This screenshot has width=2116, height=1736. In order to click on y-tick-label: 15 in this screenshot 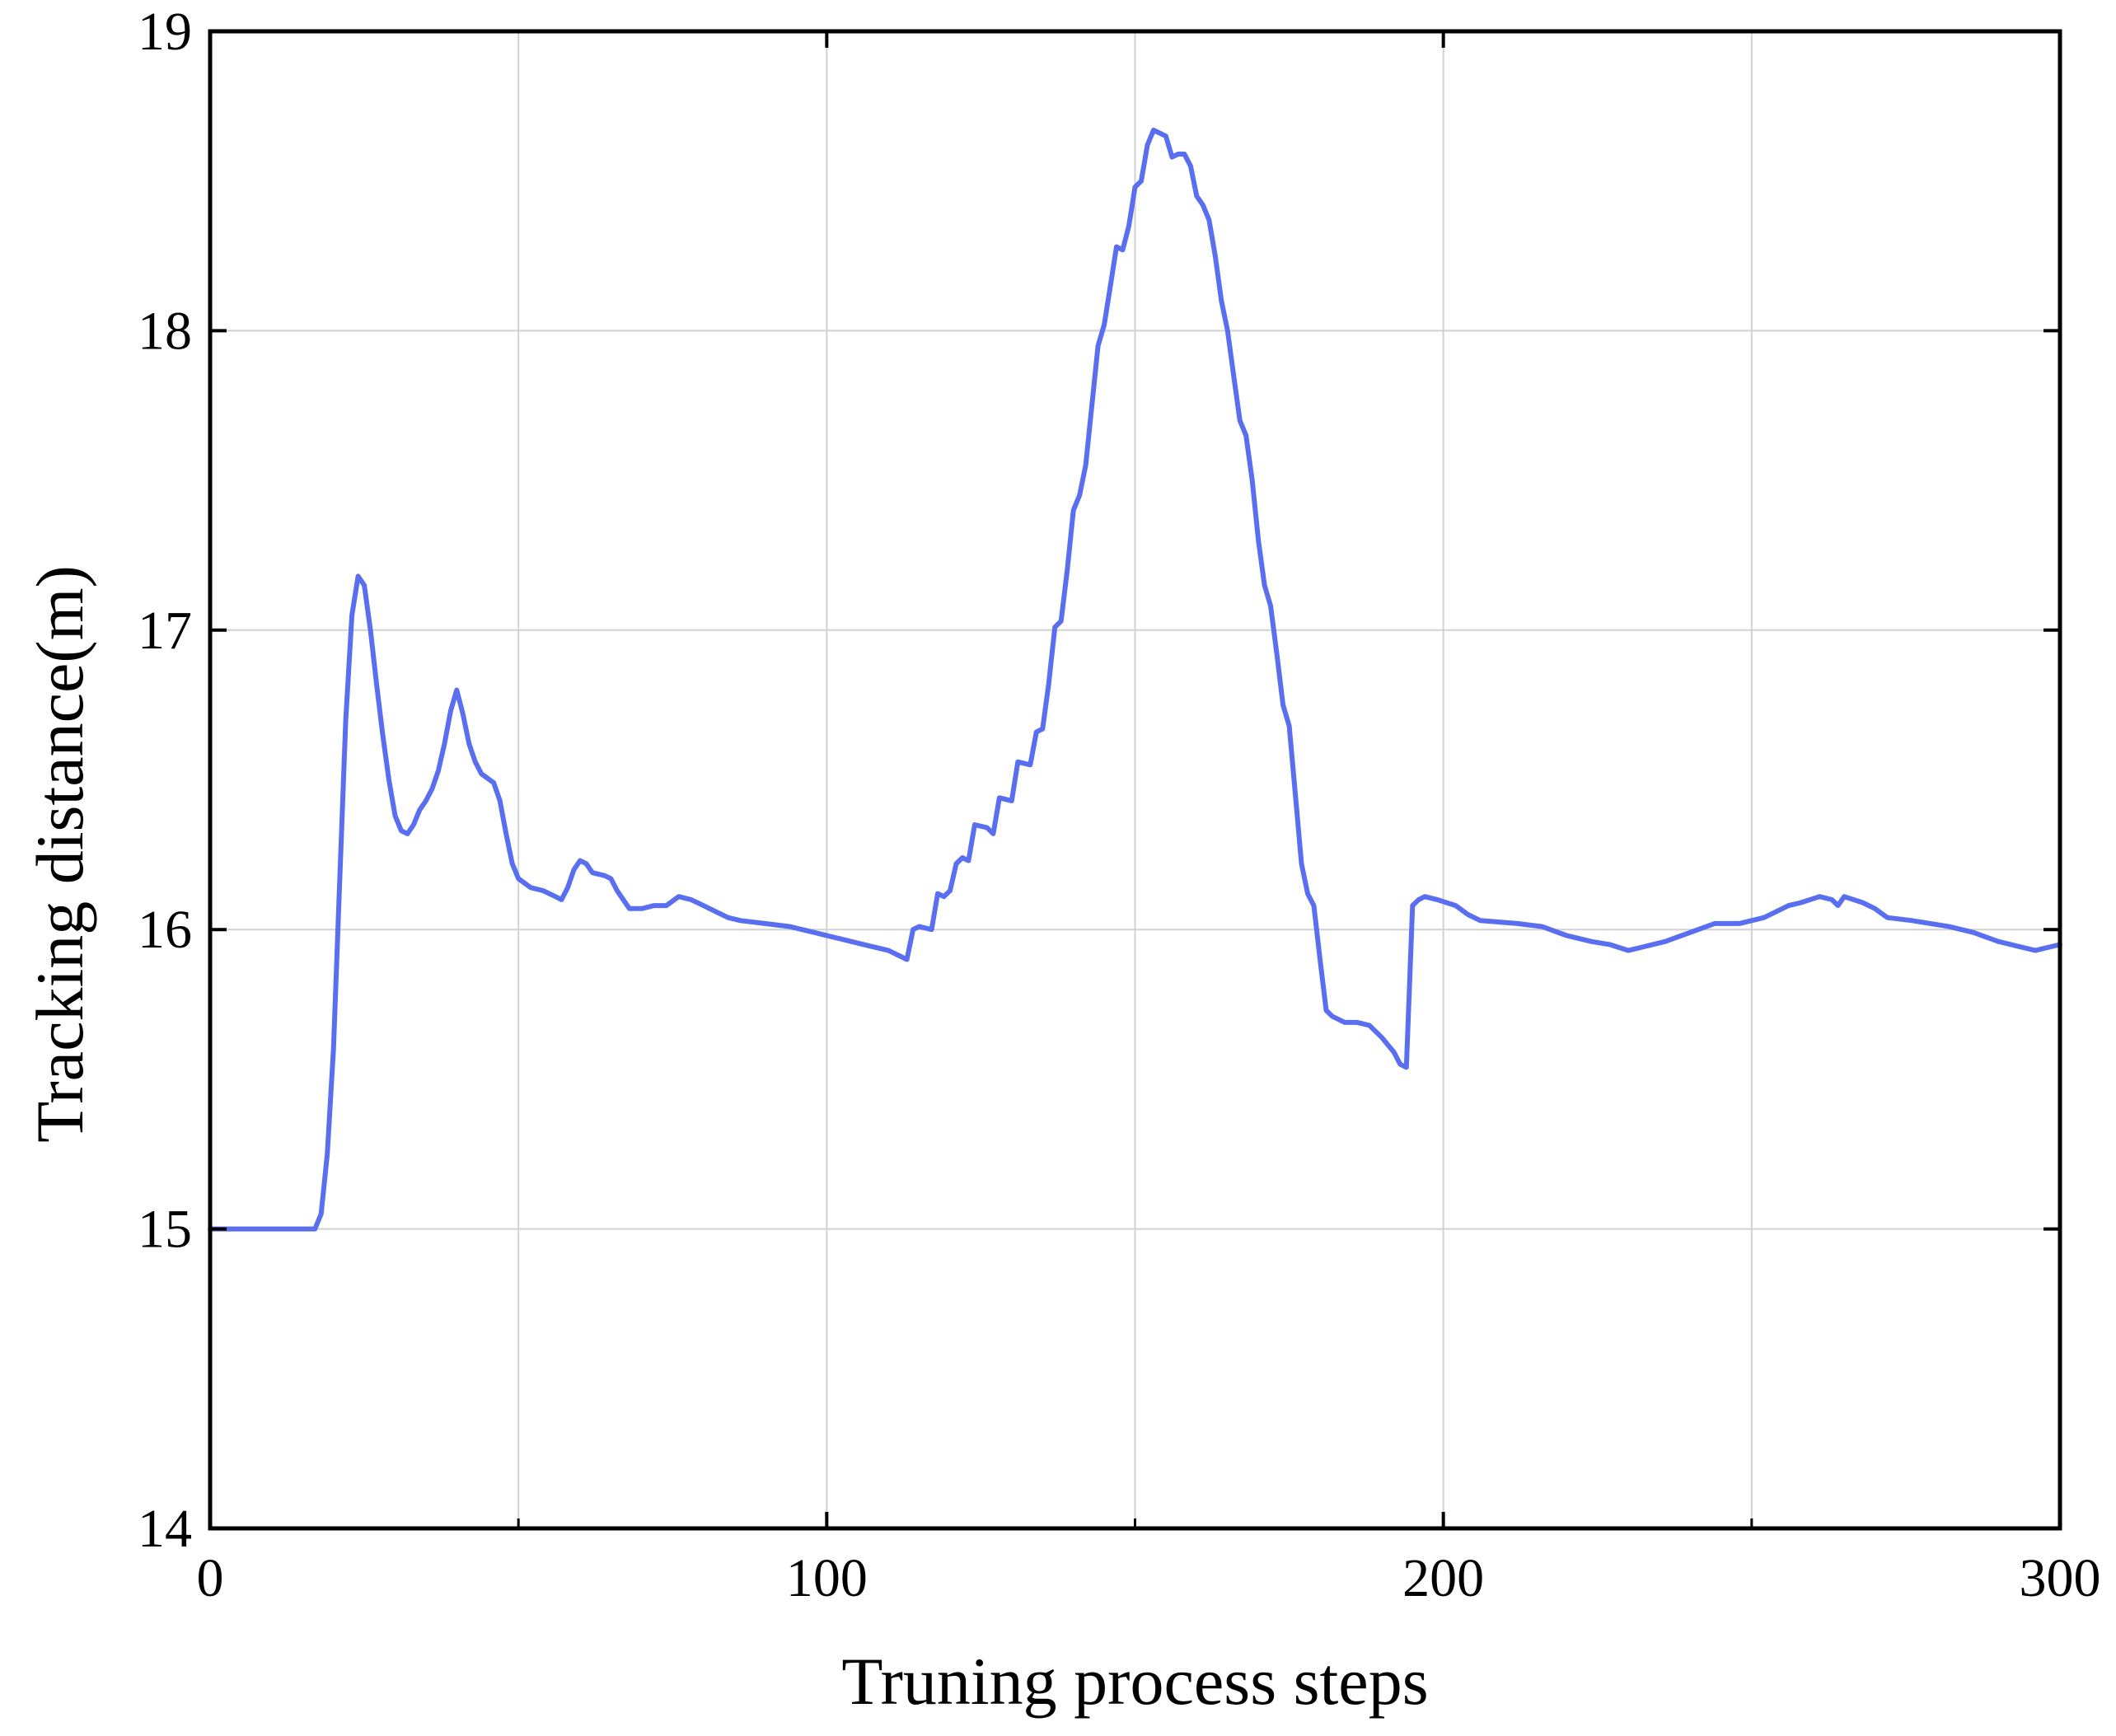, I will do `click(165, 1230)`.